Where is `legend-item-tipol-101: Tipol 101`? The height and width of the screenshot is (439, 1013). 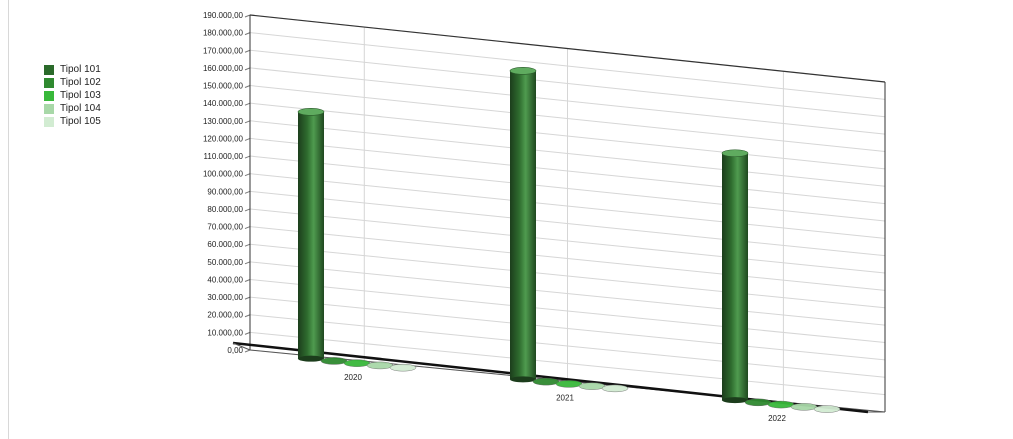
legend-item-tipol-101: Tipol 101 is located at coordinates (72, 69).